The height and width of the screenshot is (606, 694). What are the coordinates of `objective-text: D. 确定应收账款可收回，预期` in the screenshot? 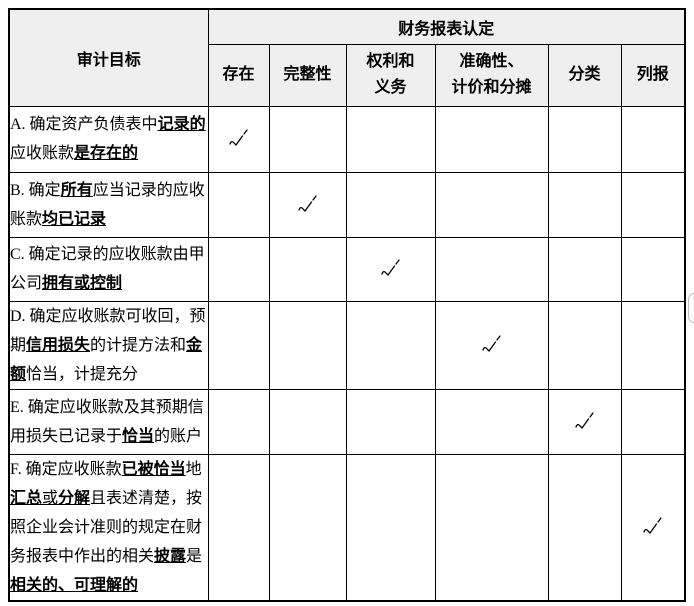 It's located at (108, 330).